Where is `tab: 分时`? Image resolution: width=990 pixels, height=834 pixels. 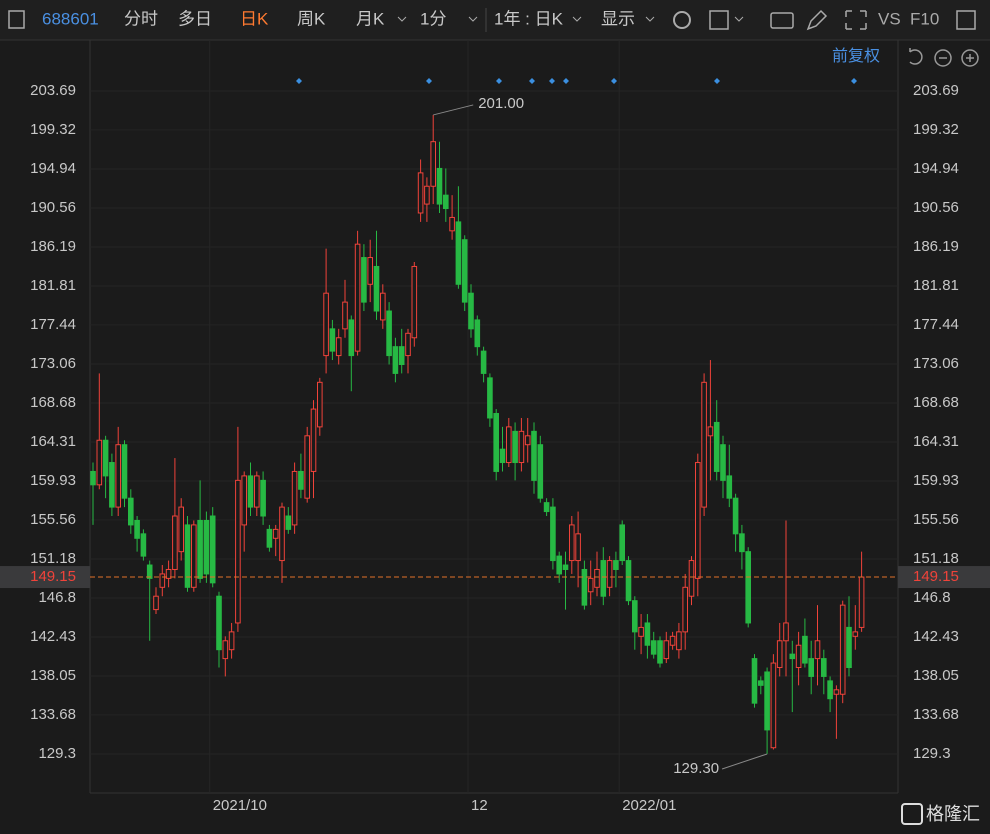
tab: 分时 is located at coordinates (141, 18).